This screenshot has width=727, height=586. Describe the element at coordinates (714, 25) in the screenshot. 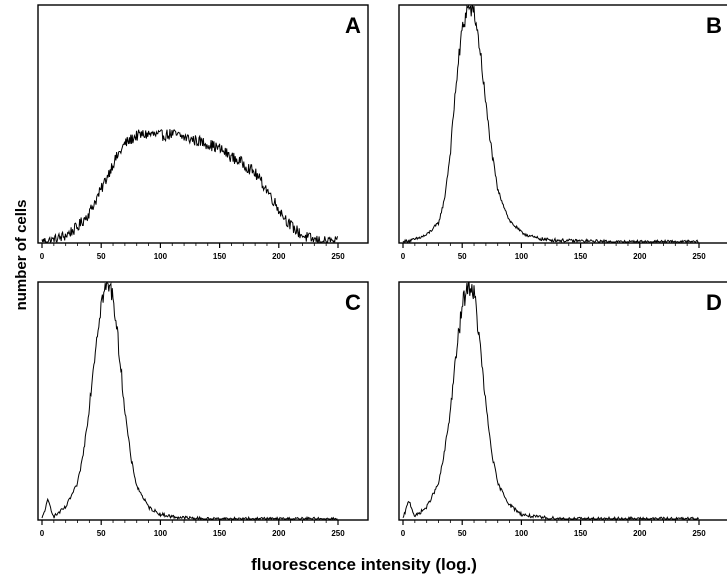

I see `panel-letter: B` at that location.